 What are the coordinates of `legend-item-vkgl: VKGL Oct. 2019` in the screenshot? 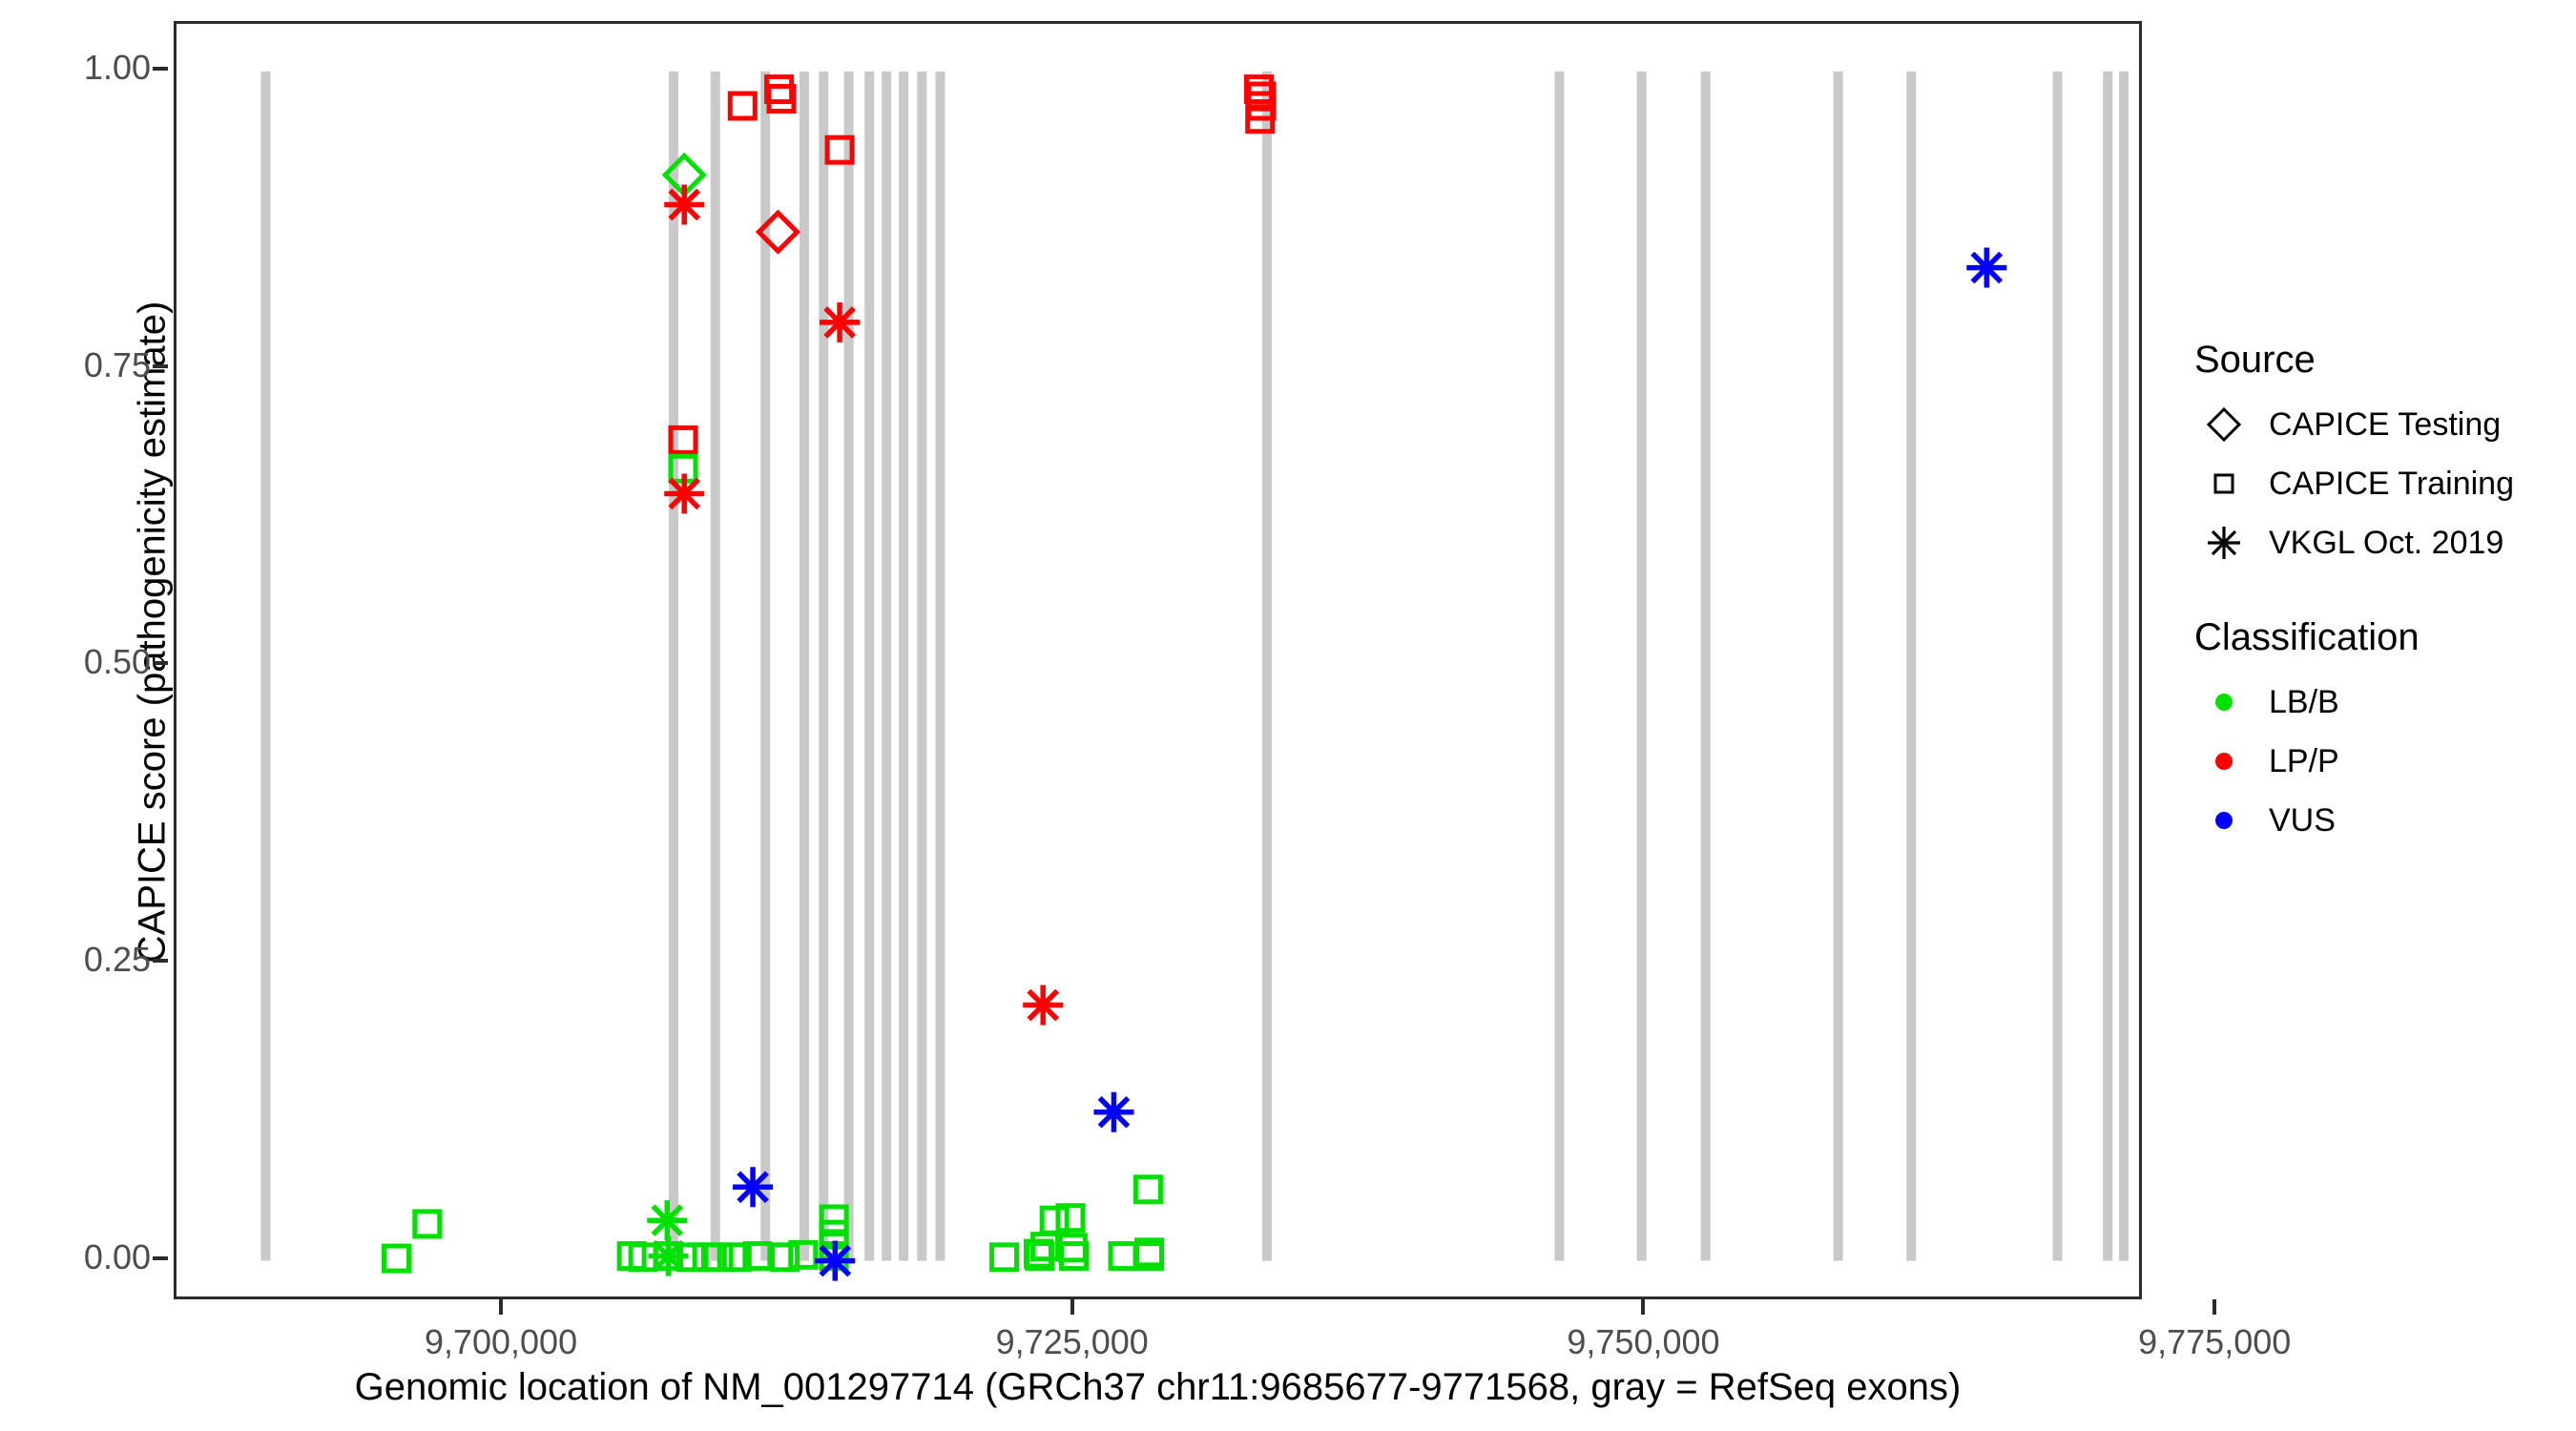 It's located at (2385, 542).